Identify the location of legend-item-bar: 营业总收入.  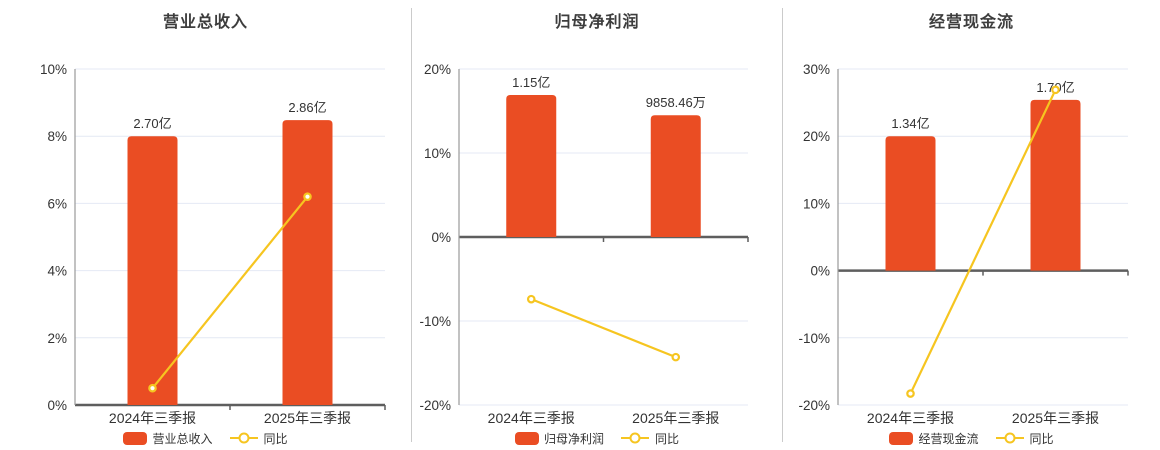
(168, 438).